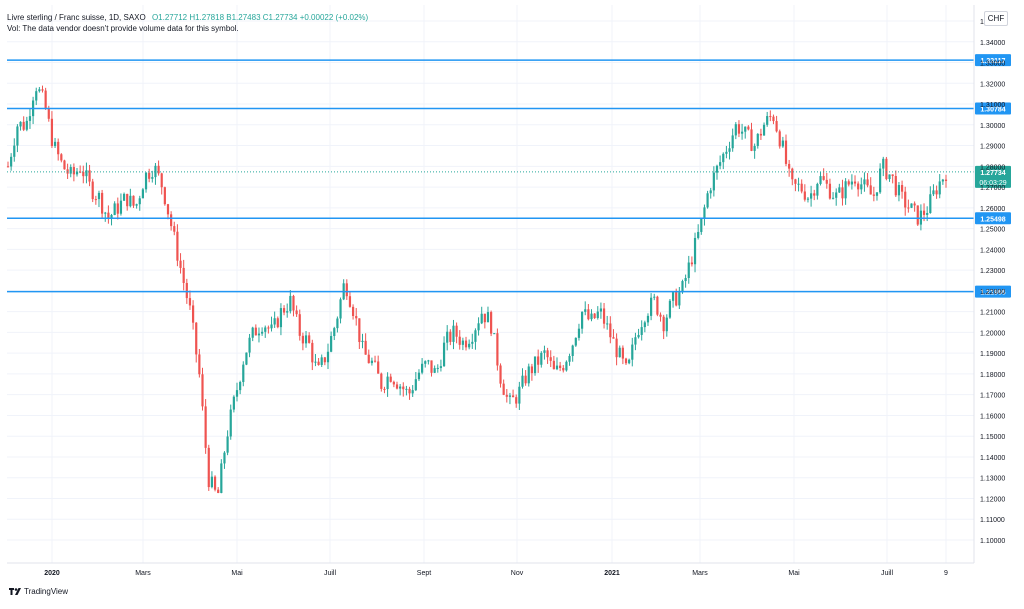 The height and width of the screenshot is (609, 1024). I want to click on price-tick-label: 1.31000, so click(992, 105).